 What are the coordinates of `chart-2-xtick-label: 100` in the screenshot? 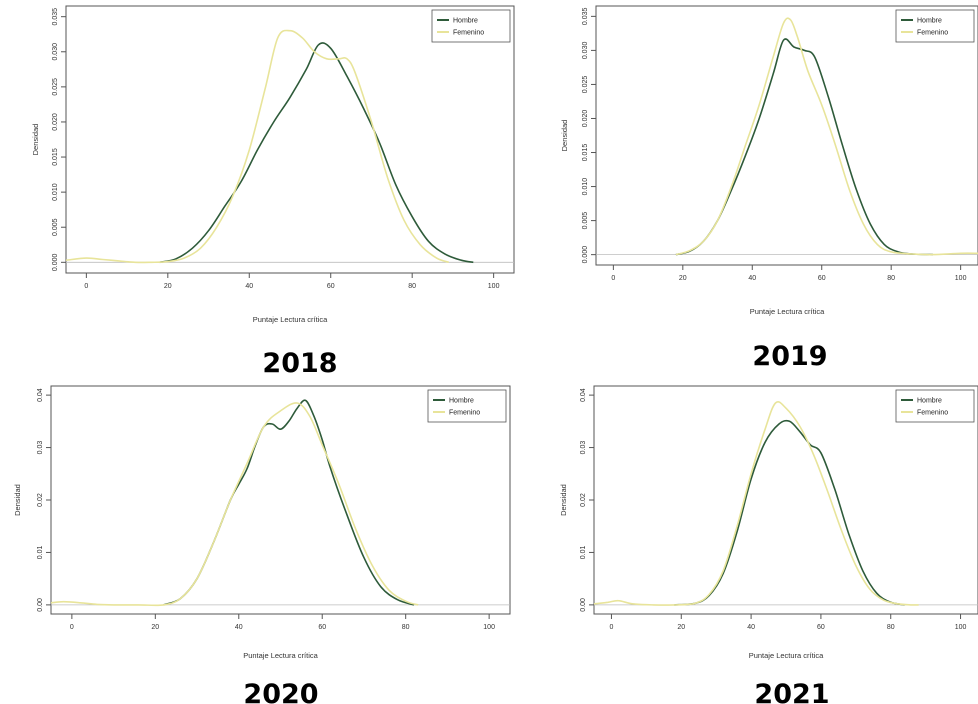 It's located at (489, 627).